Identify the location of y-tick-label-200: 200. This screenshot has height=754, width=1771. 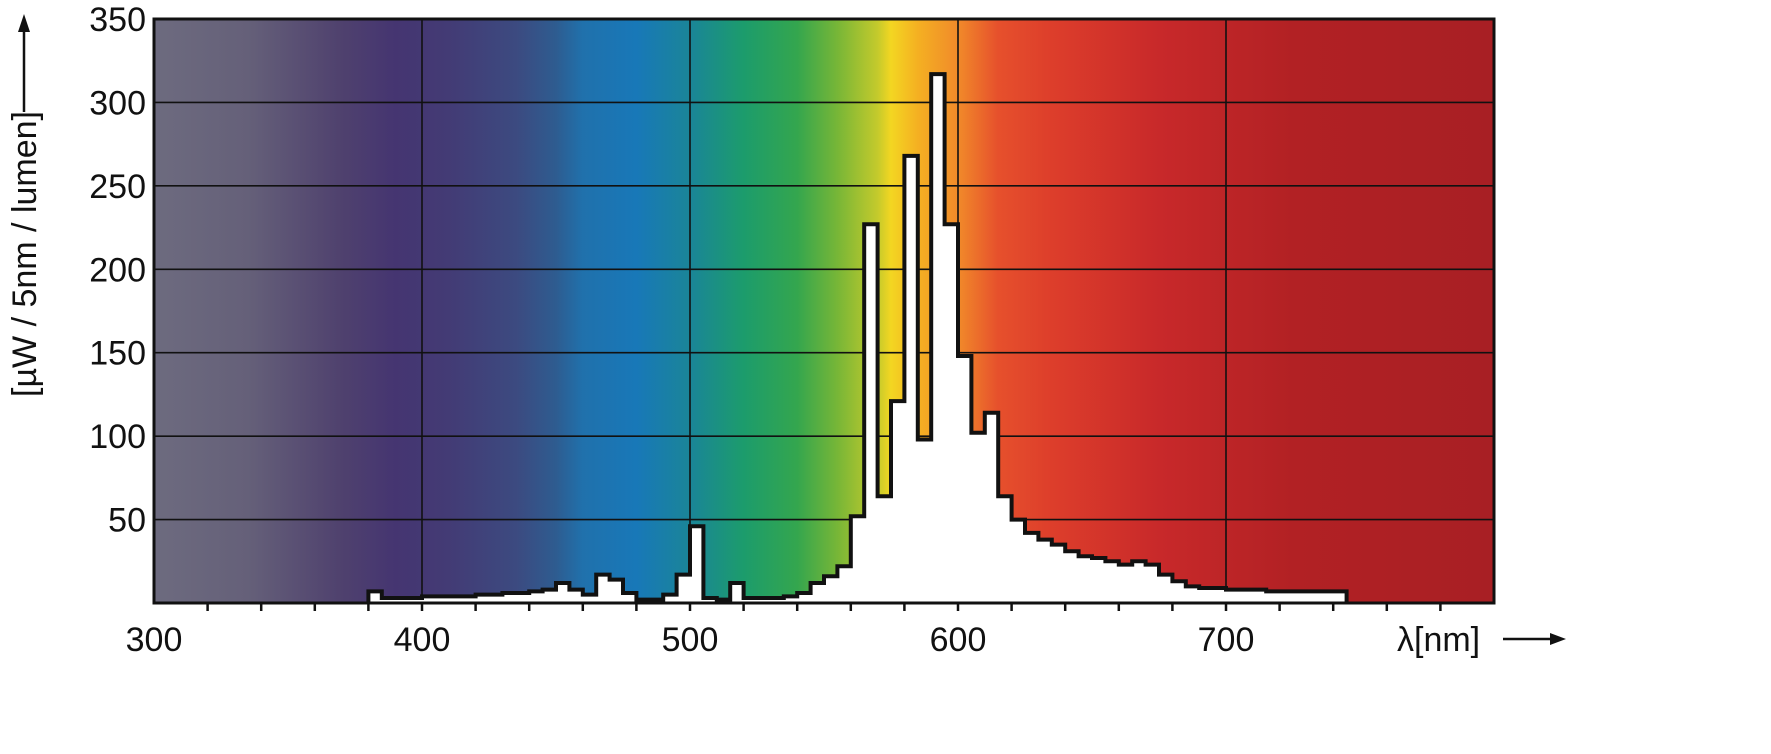
(117, 270).